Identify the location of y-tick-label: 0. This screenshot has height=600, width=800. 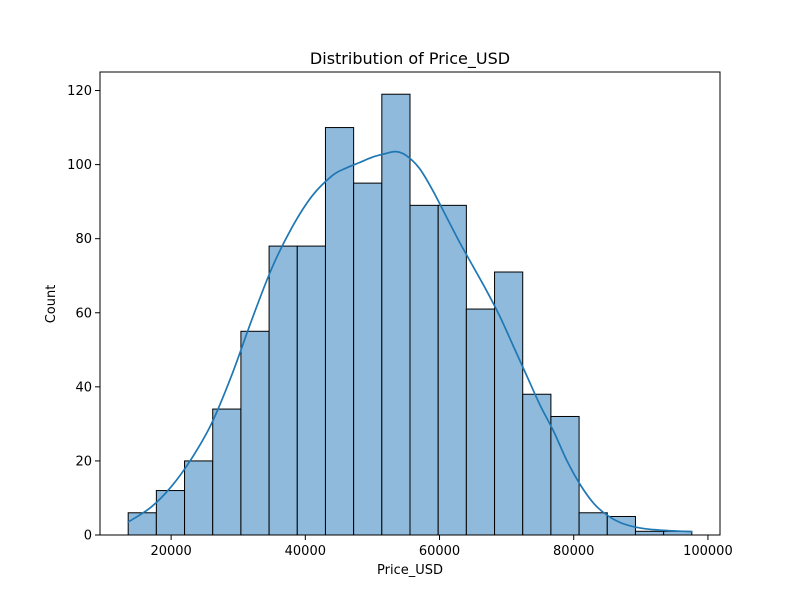
(88, 536).